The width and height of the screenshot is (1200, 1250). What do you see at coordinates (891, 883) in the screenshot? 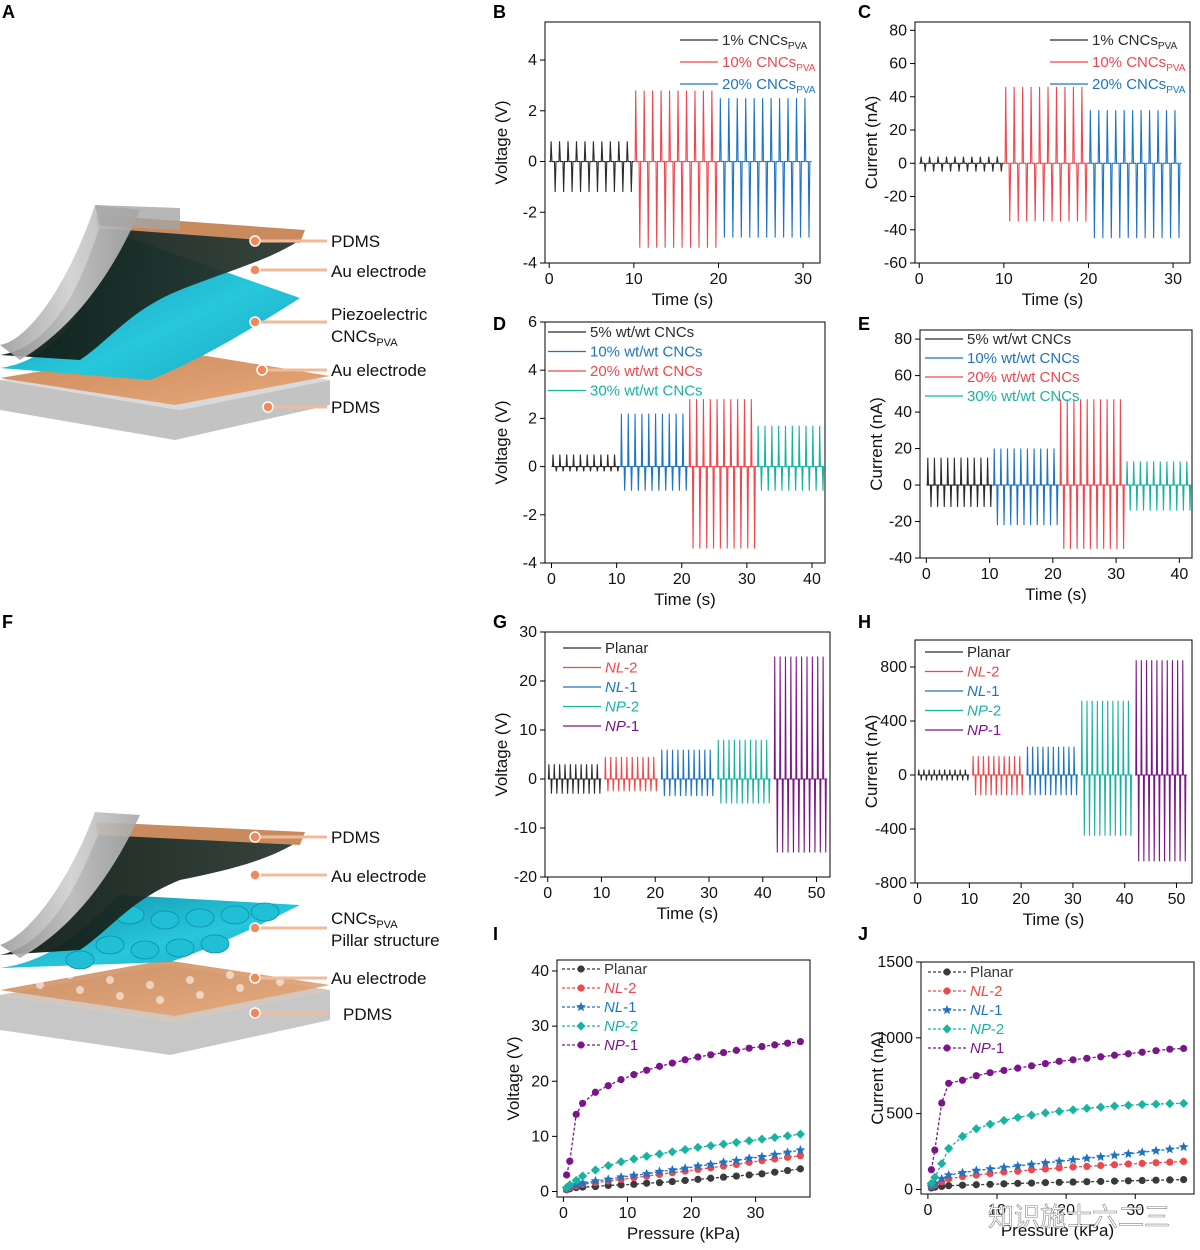
I see `y-tick-label: -800` at bounding box center [891, 883].